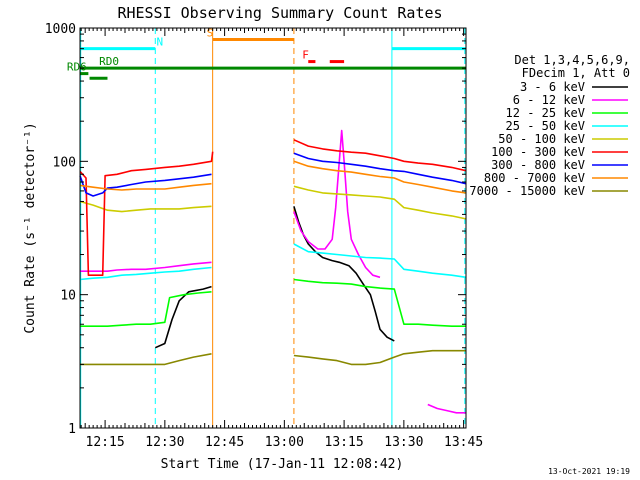 The height and width of the screenshot is (480, 640). I want to click on chart-title: RHESSI Observing Summary Count Rates, so click(279, 13).